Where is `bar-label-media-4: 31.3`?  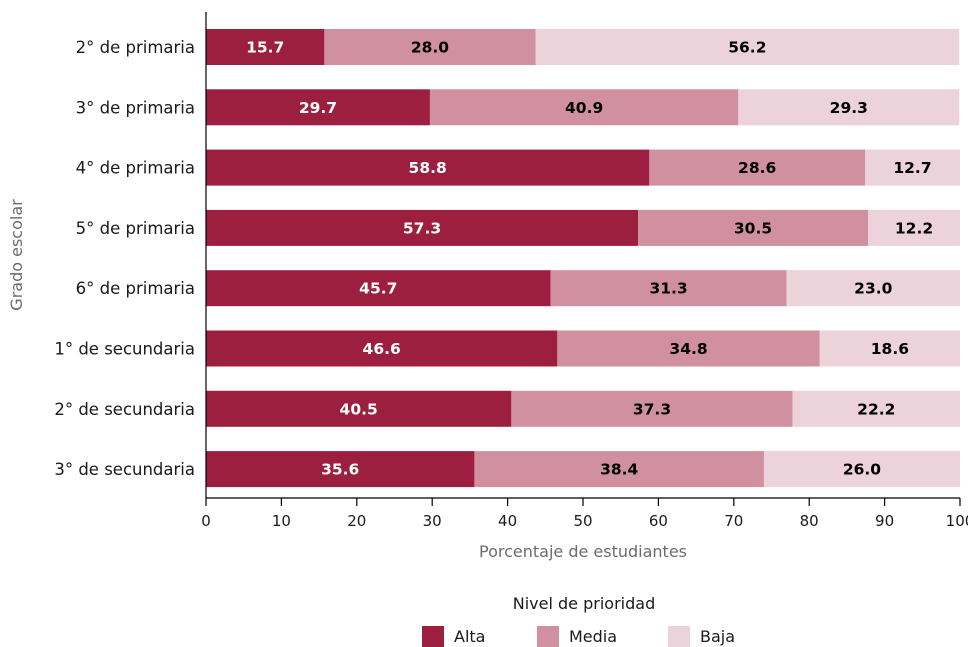 bar-label-media-4: 31.3 is located at coordinates (668, 289).